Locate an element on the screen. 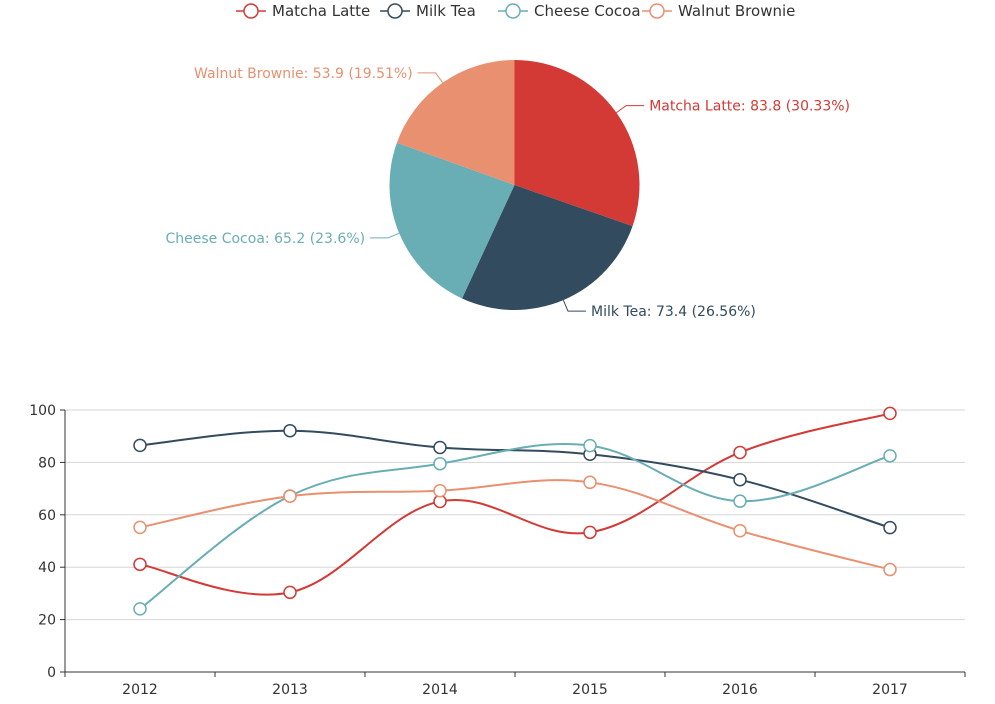  data-point-milk-tea-2016 is located at coordinates (740, 479).